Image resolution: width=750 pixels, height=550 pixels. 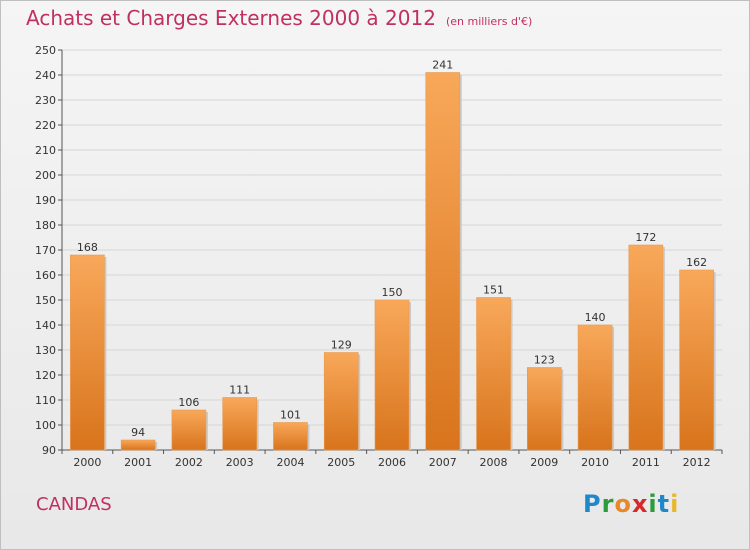 What do you see at coordinates (45, 100) in the screenshot?
I see `y-tick-label: 230` at bounding box center [45, 100].